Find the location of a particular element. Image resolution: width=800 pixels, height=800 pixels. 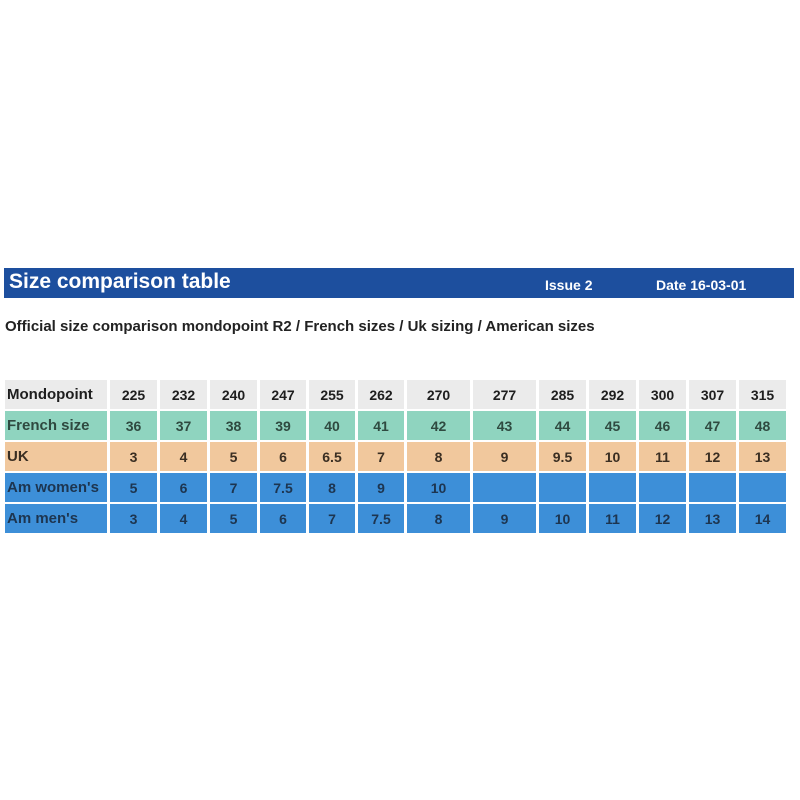

table-cell: 44 is located at coordinates (562, 425).